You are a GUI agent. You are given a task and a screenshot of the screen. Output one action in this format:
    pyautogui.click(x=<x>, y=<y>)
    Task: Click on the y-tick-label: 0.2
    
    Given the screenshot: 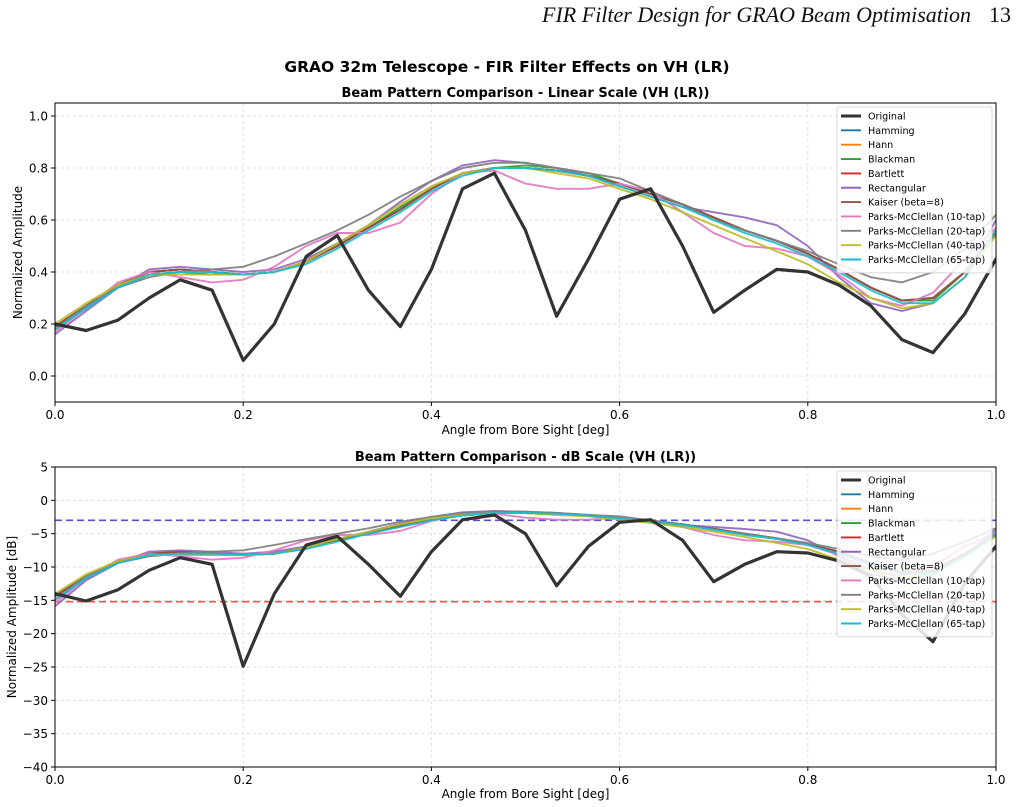 What is the action you would take?
    pyautogui.click(x=38, y=325)
    